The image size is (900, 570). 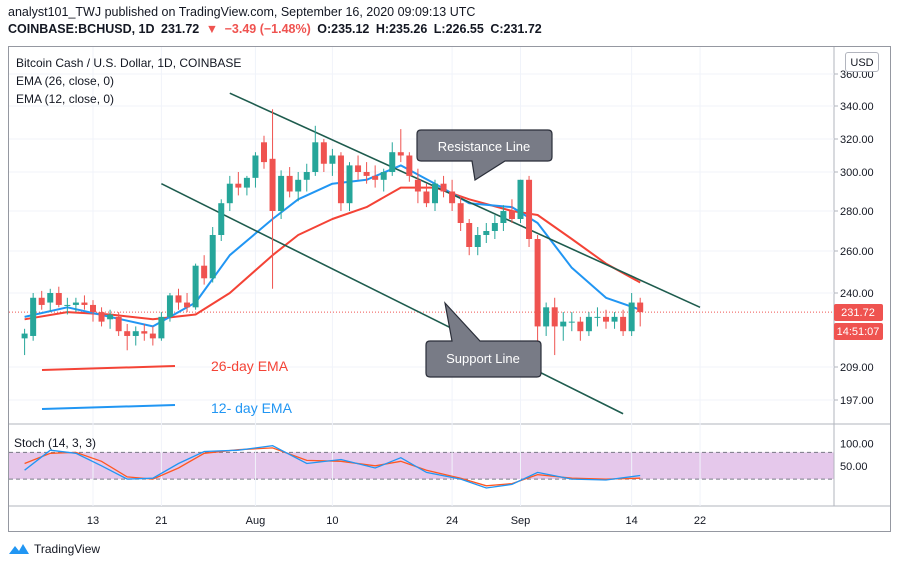 I want to click on price-tick-label: 280.00, so click(x=857, y=212).